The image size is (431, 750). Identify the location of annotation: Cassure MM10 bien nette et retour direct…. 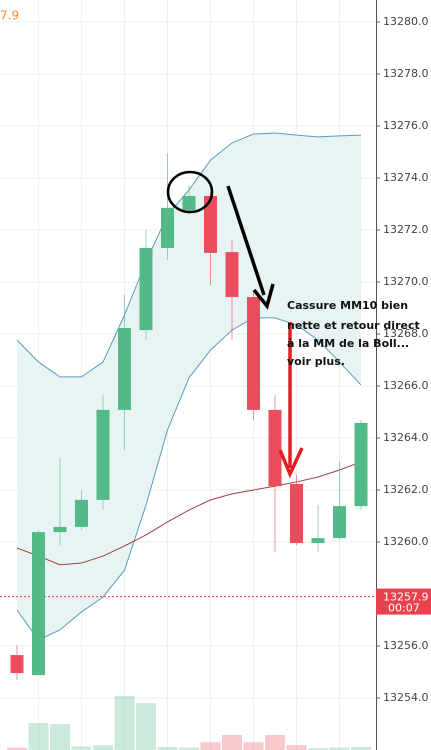
(353, 333).